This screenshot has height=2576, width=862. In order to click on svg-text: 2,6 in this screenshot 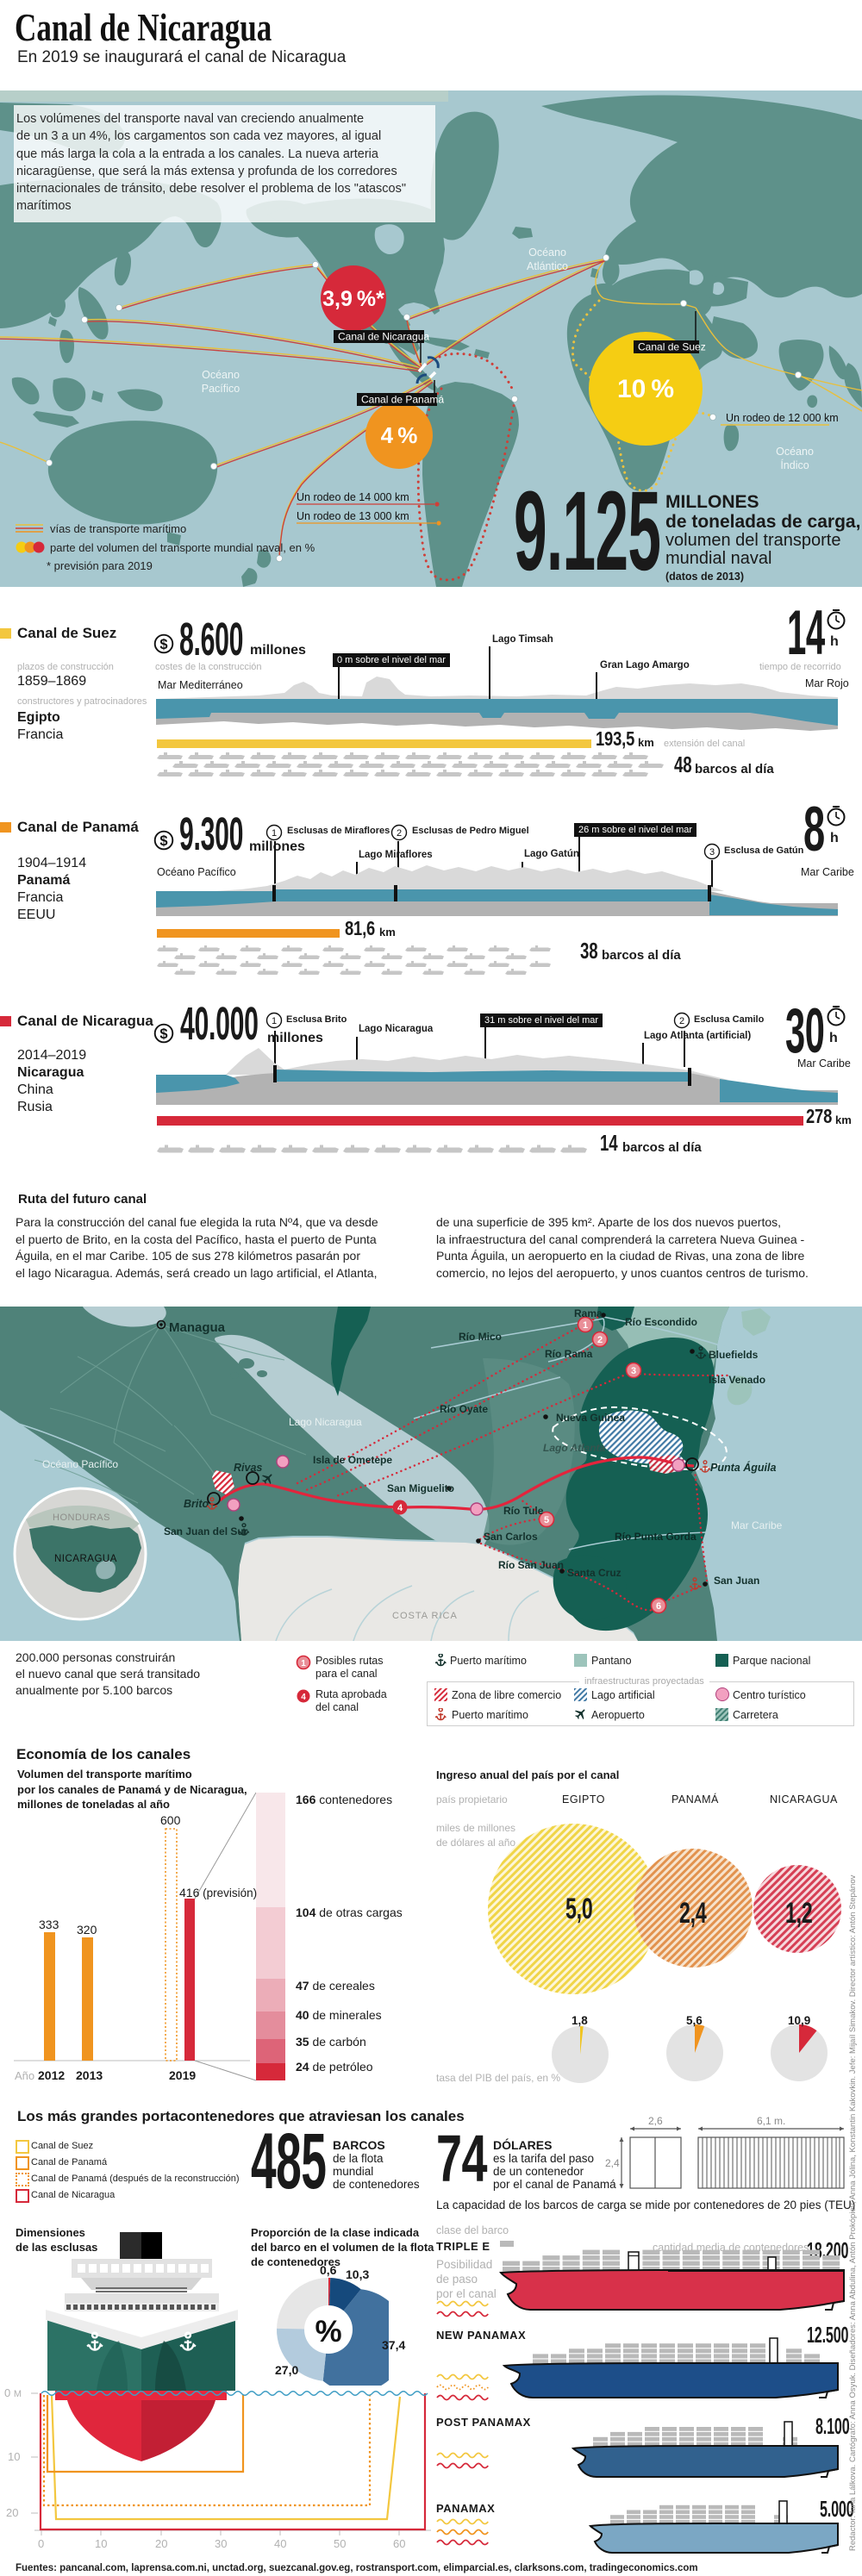, I will do `click(655, 2121)`.